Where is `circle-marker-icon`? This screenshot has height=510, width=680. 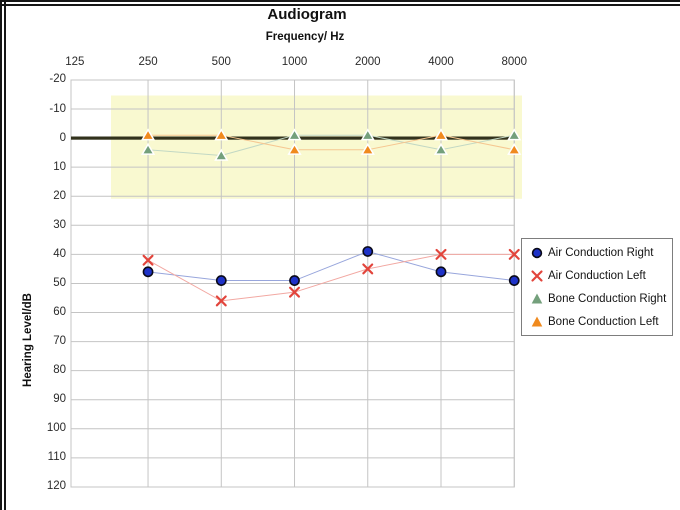 circle-marker-icon is located at coordinates (537, 253).